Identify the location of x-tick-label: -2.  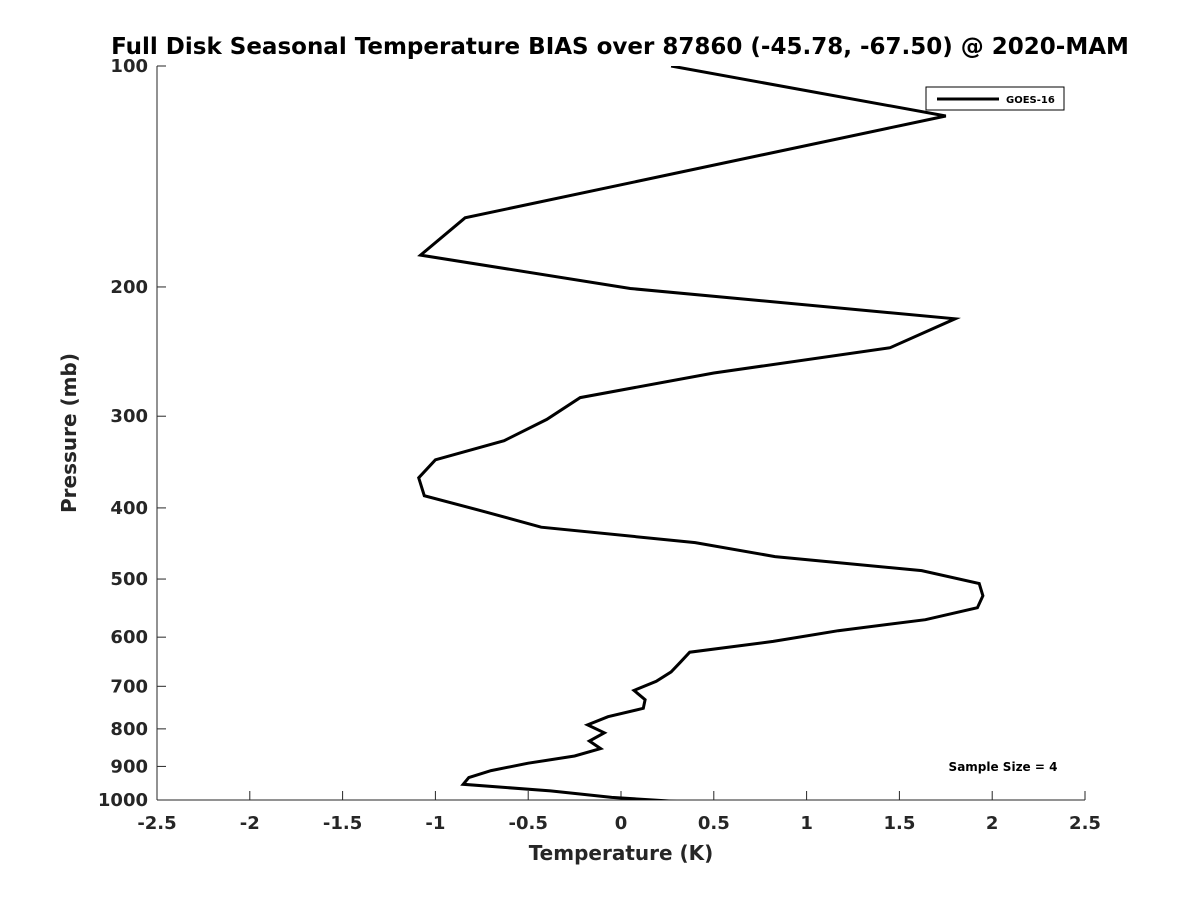
(250, 823).